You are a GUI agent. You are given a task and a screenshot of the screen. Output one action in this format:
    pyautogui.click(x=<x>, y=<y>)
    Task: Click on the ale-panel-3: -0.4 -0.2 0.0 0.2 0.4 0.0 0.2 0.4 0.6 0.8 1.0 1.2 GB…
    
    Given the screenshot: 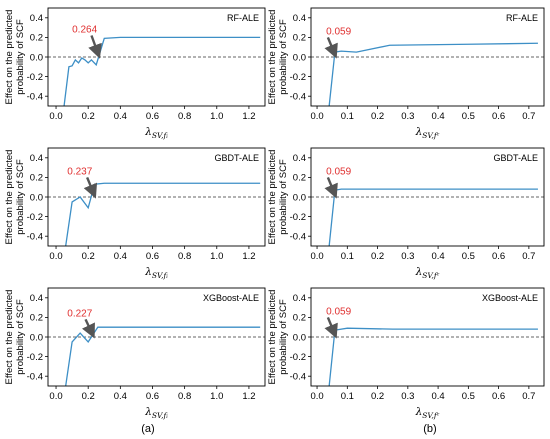 What is the action you would take?
    pyautogui.click(x=135, y=213)
    